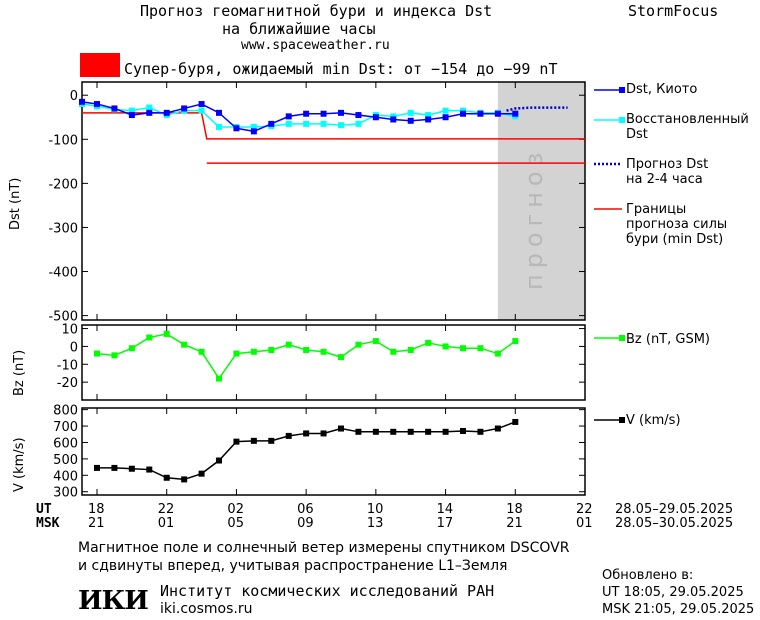  I want to click on updated-msk: MSK 21:05, 29.05.2025, so click(678, 609).